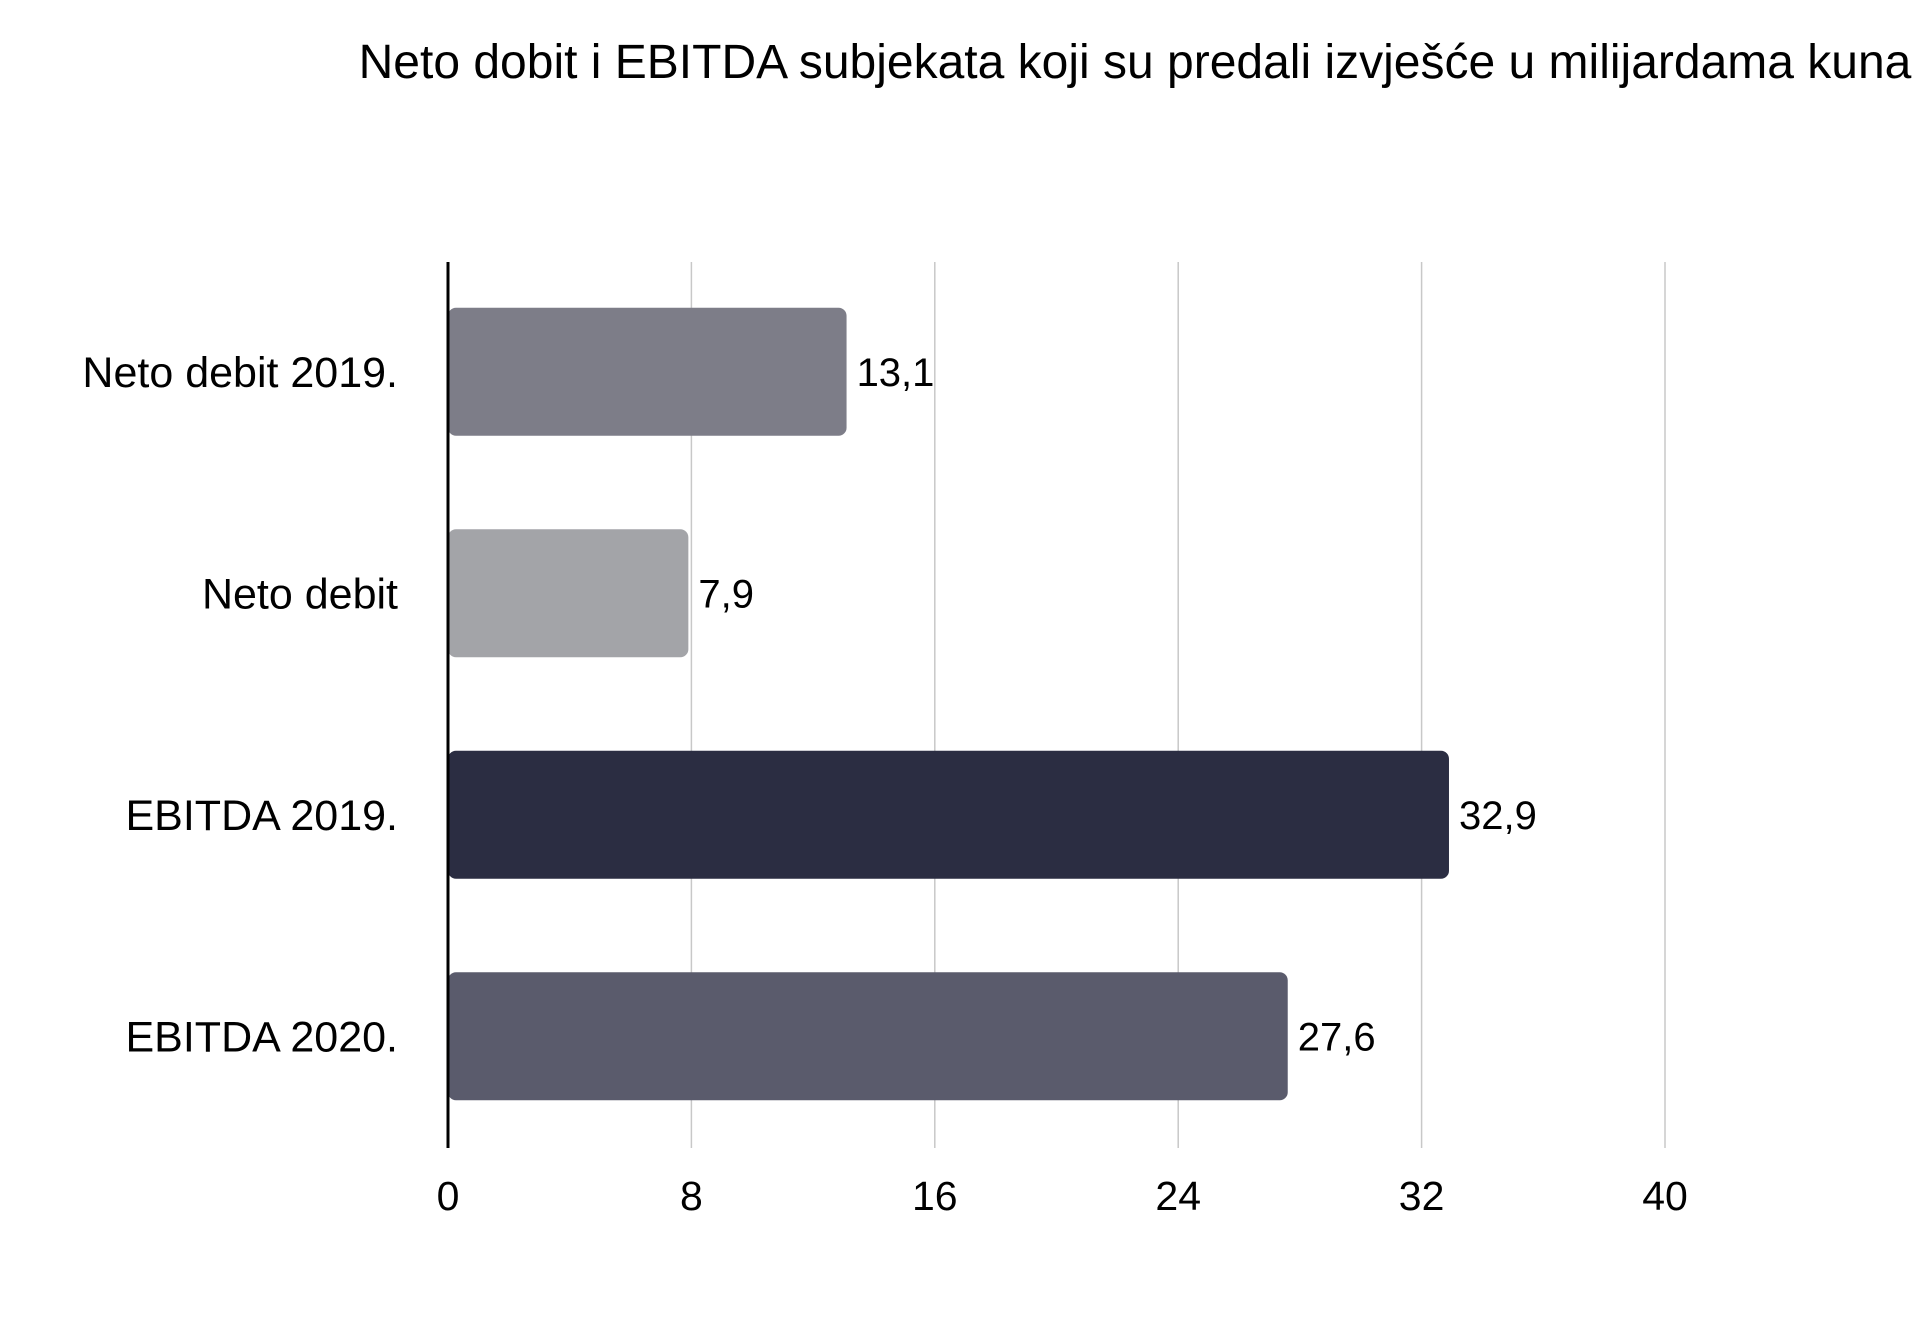 This screenshot has width=1922, height=1338. Describe the element at coordinates (1178, 1196) in the screenshot. I see `x-tick-label: 24` at that location.